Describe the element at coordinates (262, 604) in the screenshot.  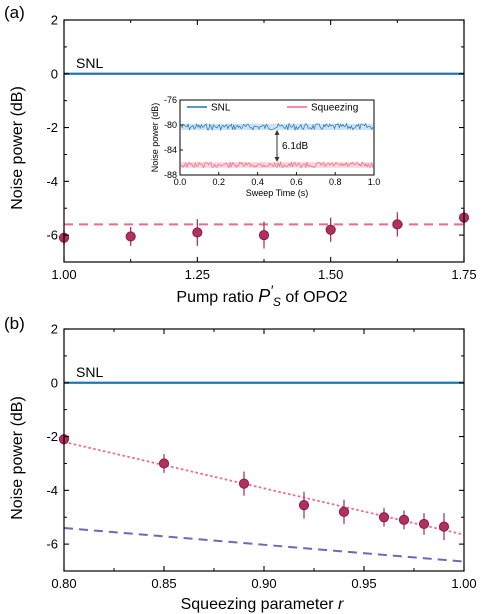
I see `panel-b-x-axis-label: Squeezing parameter r` at that location.